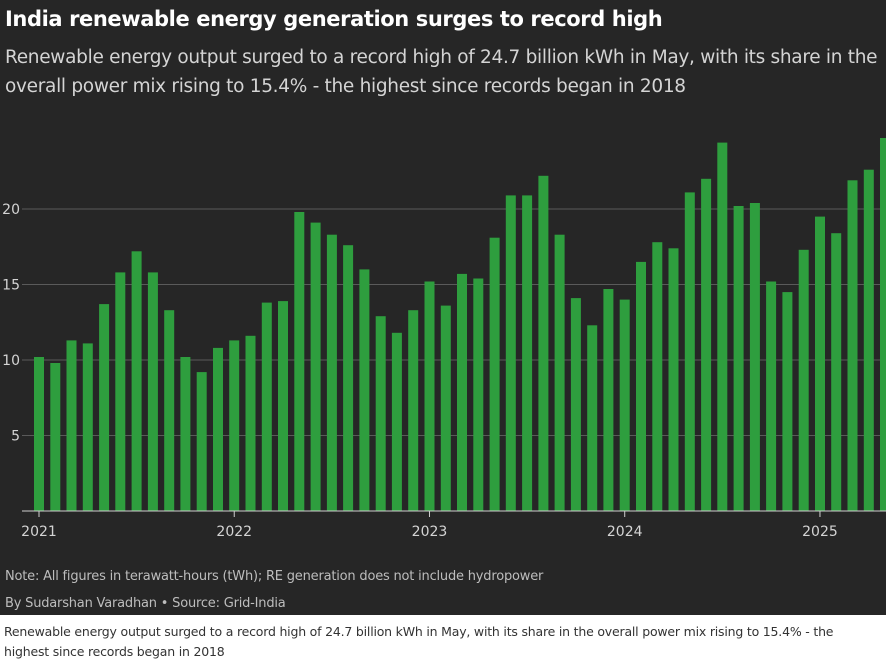 The width and height of the screenshot is (886, 662). I want to click on y-tick-label: 15, so click(11, 286).